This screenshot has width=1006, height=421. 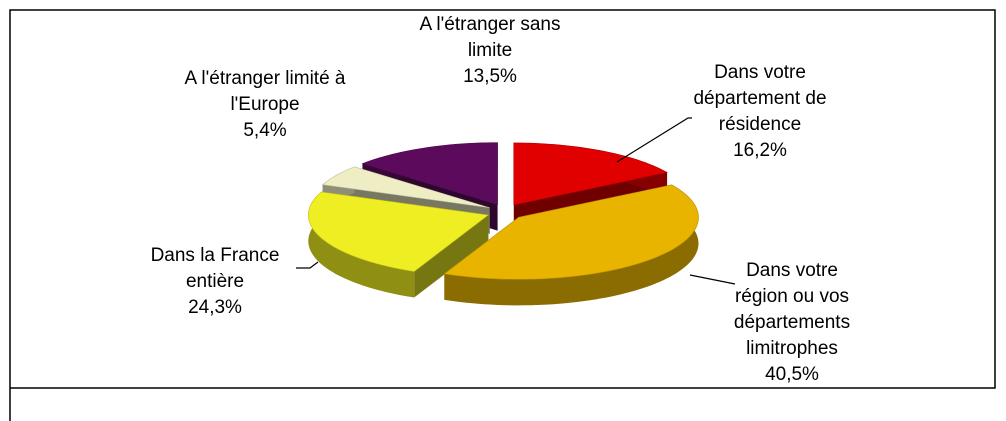 I want to click on category-label: A l'étranger limité à l'Europe, so click(x=265, y=91).